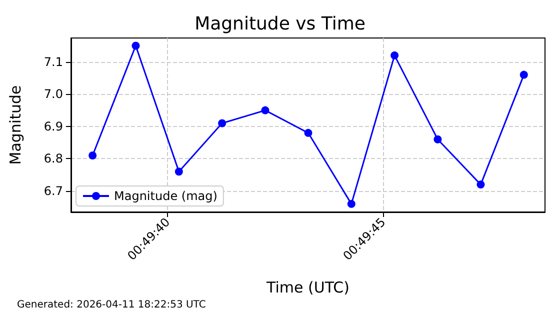  I want to click on y-tick-label: 6.8, so click(53, 159).